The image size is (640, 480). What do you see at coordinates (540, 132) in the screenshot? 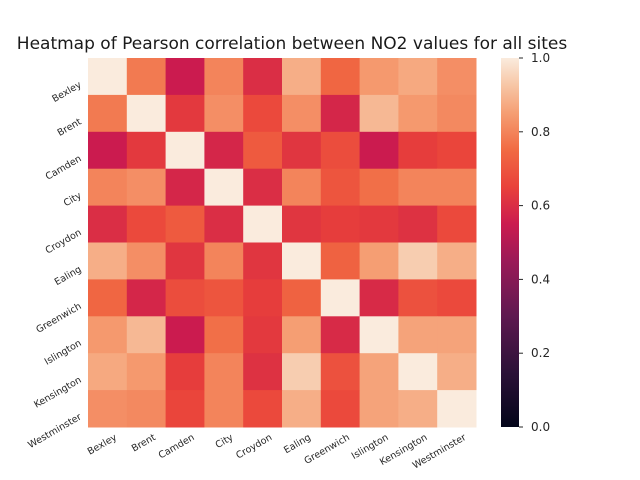
I see `colorbar-tick-label: 0.8` at bounding box center [540, 132].